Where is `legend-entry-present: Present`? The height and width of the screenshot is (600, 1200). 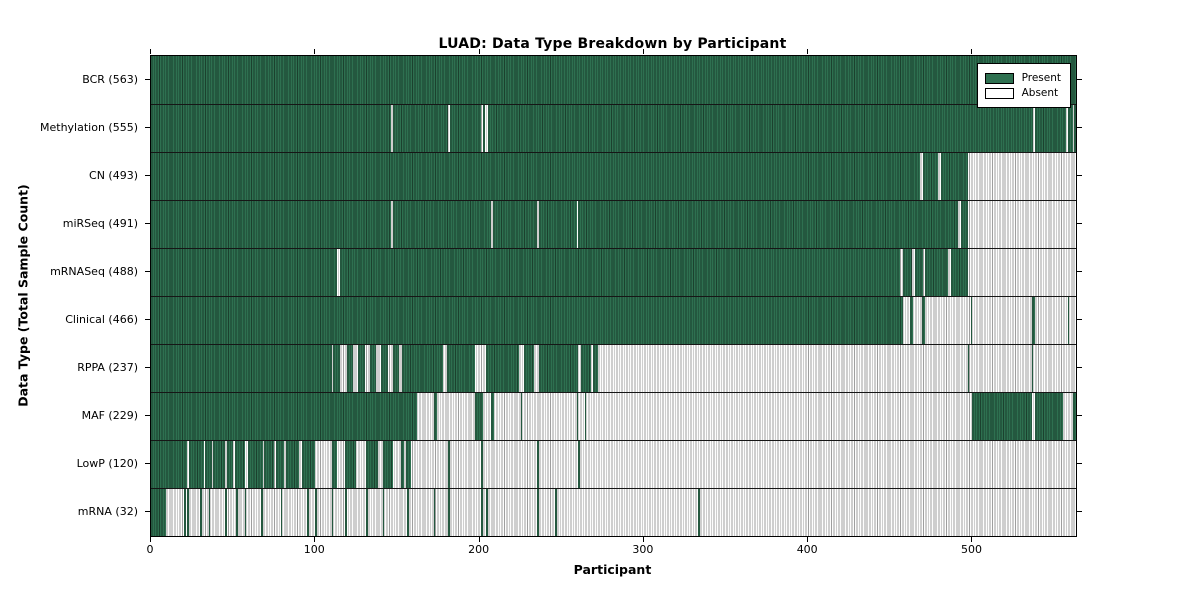
legend-entry-present: Present is located at coordinates (1022, 78).